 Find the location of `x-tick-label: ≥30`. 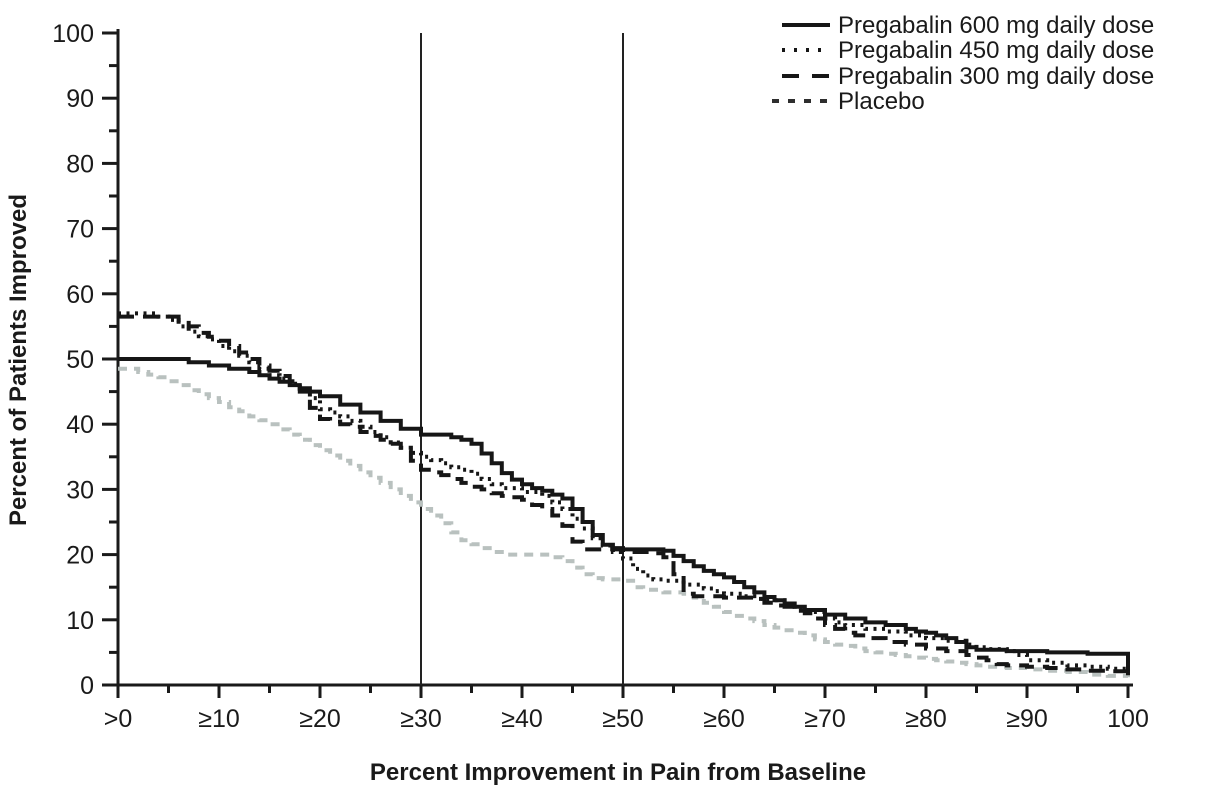

x-tick-label: ≥30 is located at coordinates (421, 719).